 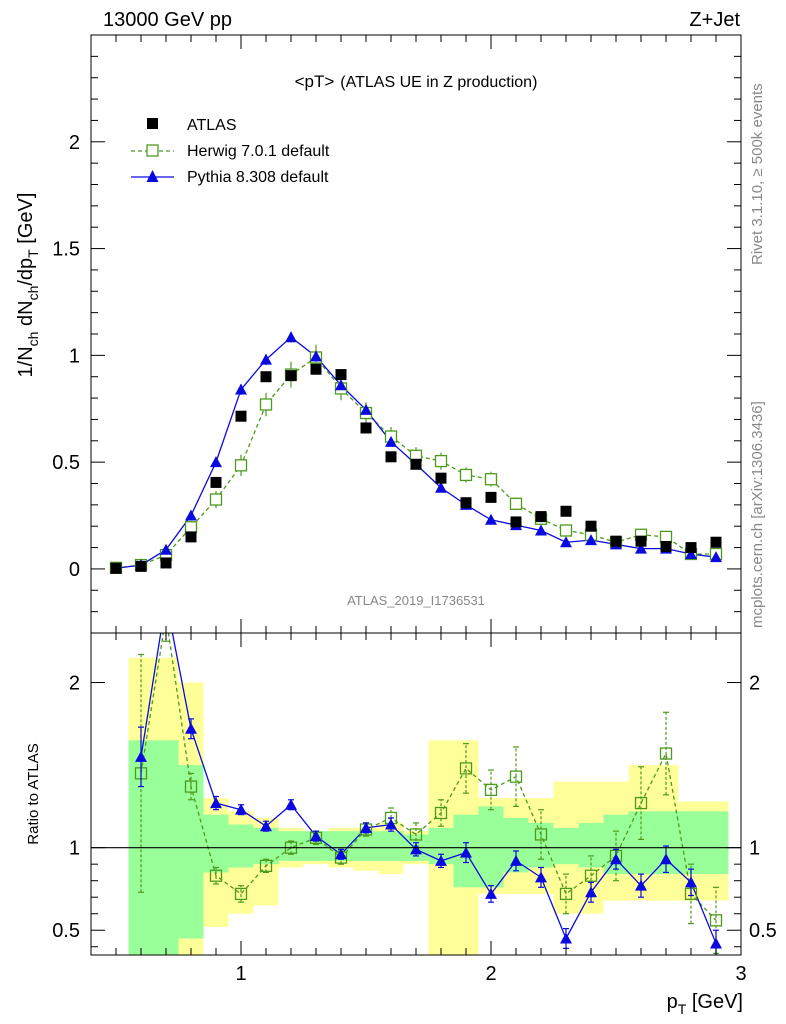 I want to click on ylabel-part-mid2: /dp, so click(x=26, y=272).